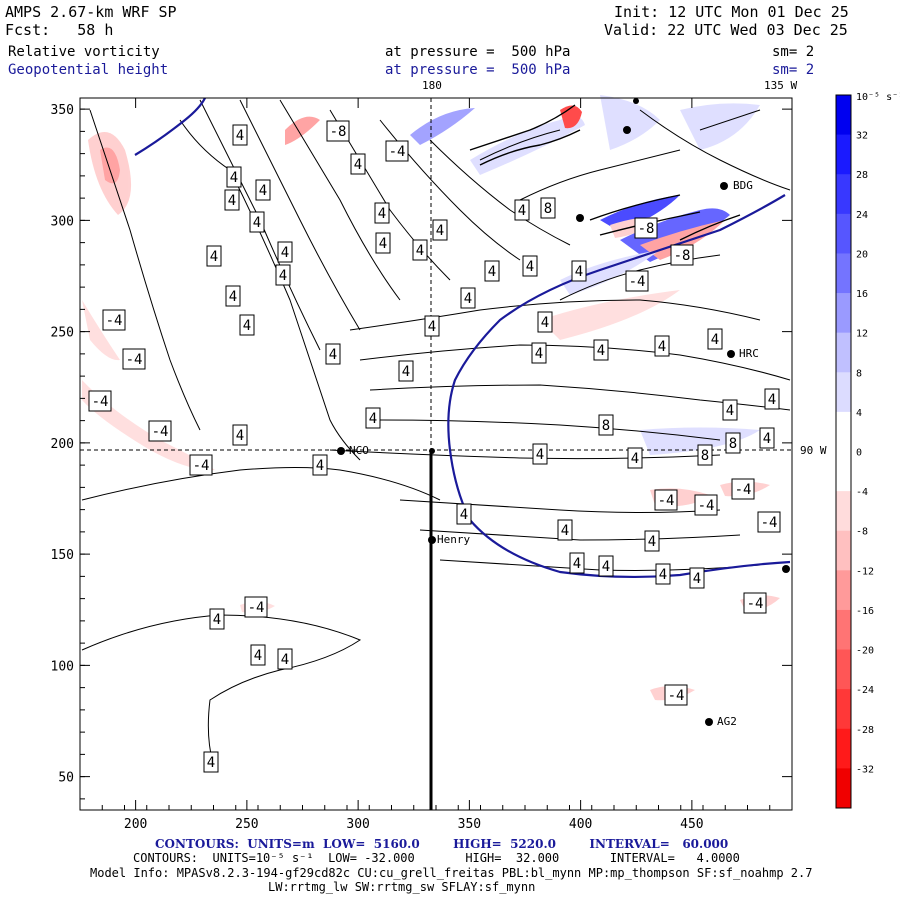  I want to click on contour-label: -8, so click(338, 131).